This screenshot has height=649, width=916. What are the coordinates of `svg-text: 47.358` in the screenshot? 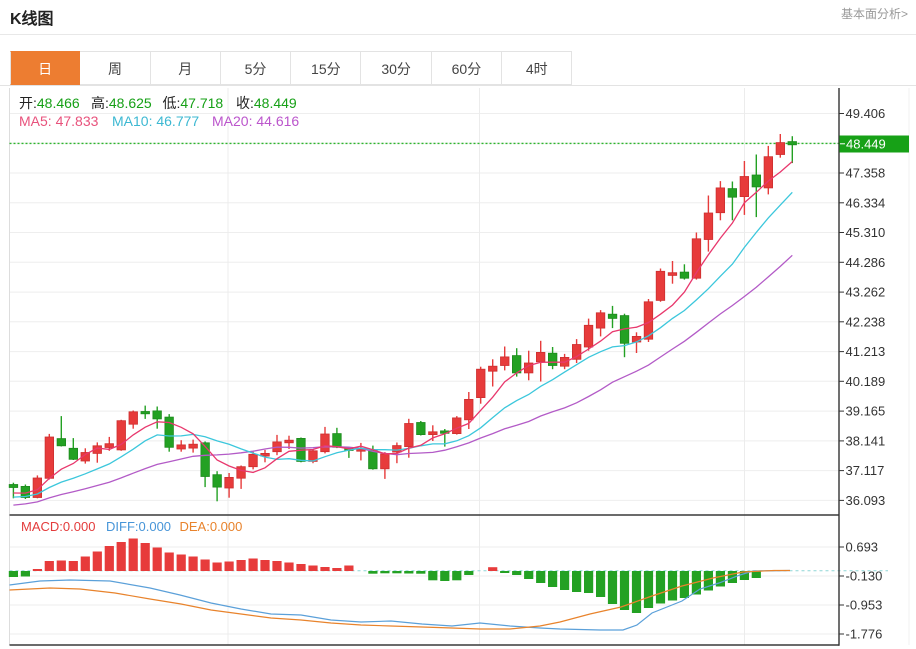 It's located at (866, 173).